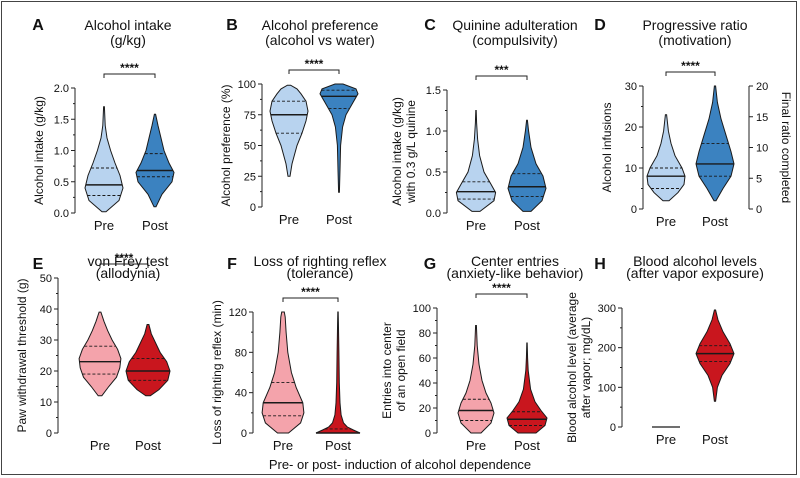 This screenshot has height=478, width=800. Describe the element at coordinates (501, 288) in the screenshot. I see `panel-g-significance-label: ****` at that location.